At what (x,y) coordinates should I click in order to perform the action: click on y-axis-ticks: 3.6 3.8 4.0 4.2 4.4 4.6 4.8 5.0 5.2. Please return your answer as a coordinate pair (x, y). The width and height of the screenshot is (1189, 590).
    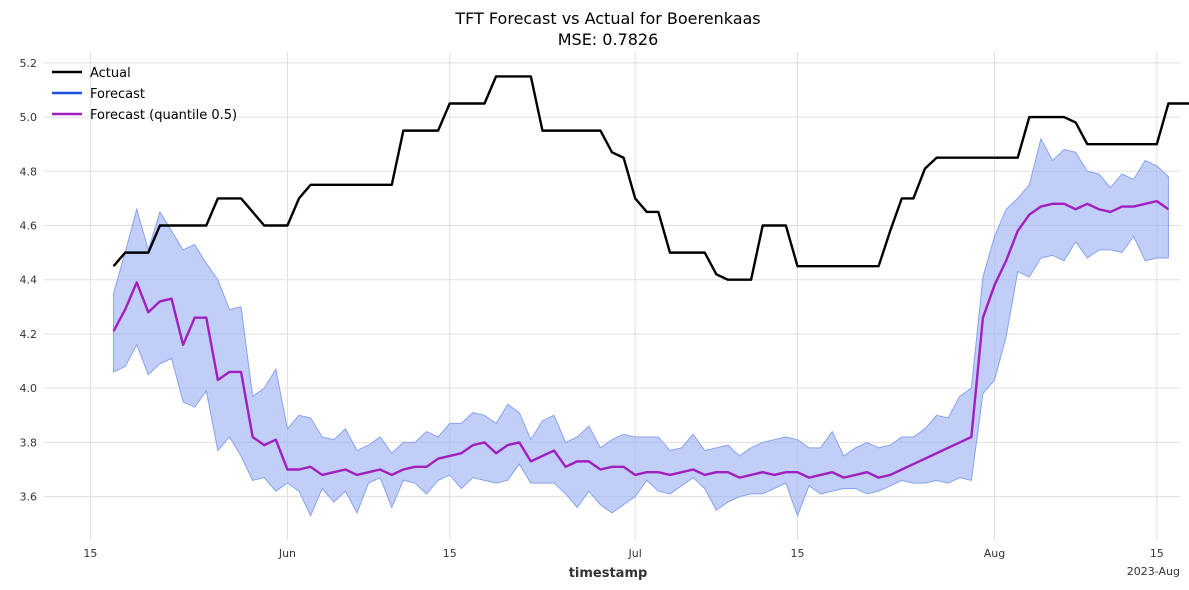
    Looking at the image, I should click on (29, 280).